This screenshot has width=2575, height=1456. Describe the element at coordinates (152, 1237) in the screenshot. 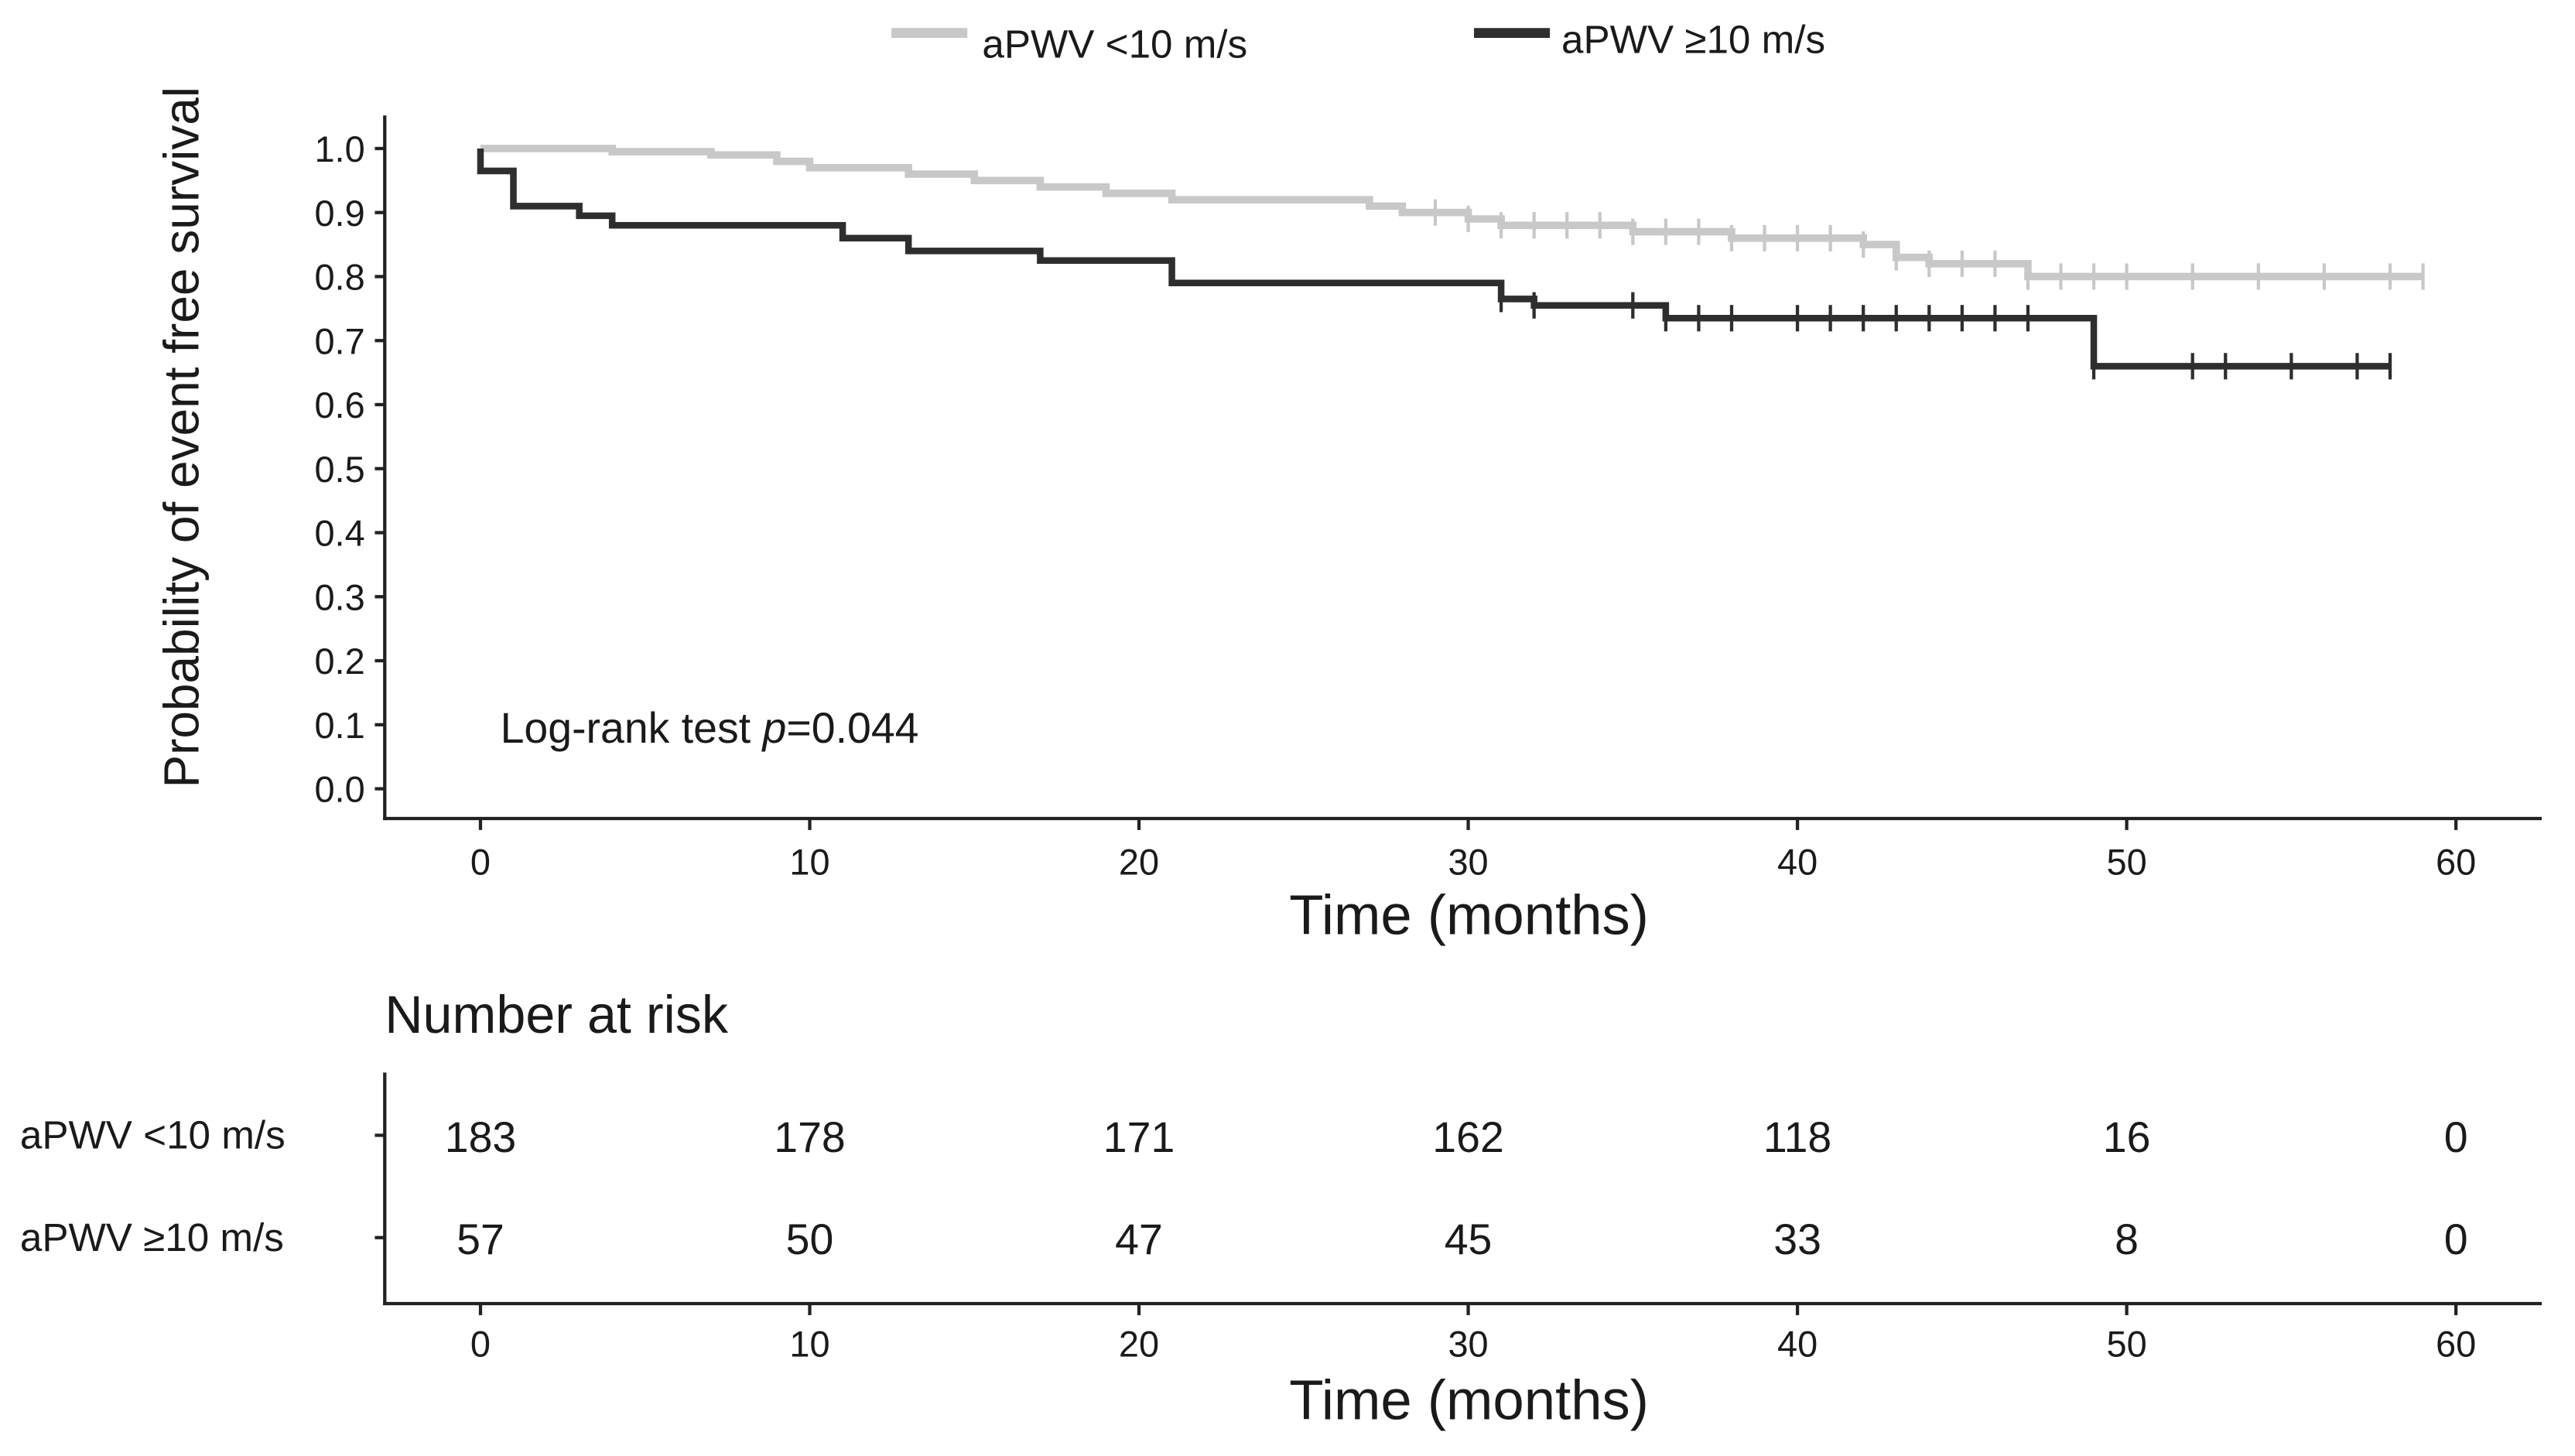

I see `risk-row-label: aPWV ≥10 m/s` at that location.